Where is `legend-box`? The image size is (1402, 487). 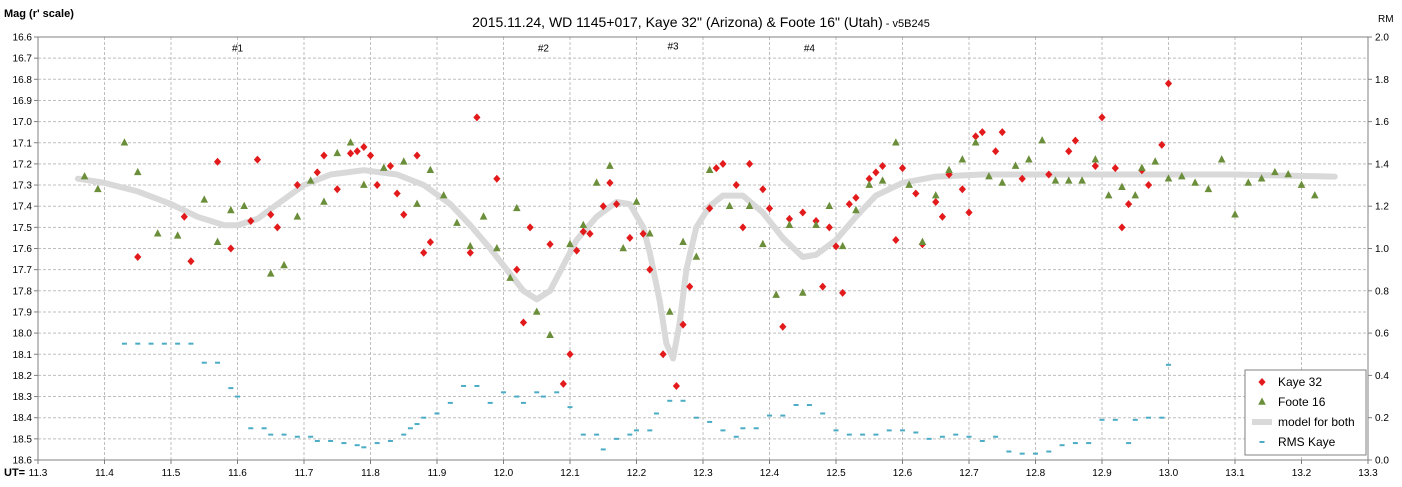 legend-box is located at coordinates (1305, 412).